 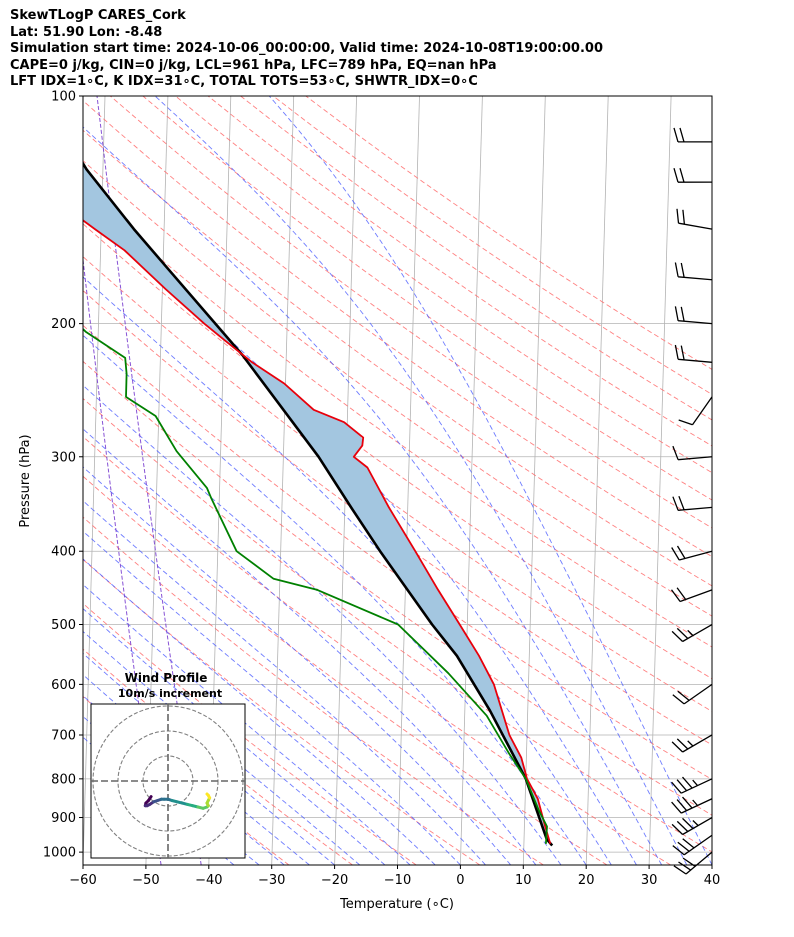 What do you see at coordinates (271, 880) in the screenshot?
I see `x-tick-label: −30` at bounding box center [271, 880].